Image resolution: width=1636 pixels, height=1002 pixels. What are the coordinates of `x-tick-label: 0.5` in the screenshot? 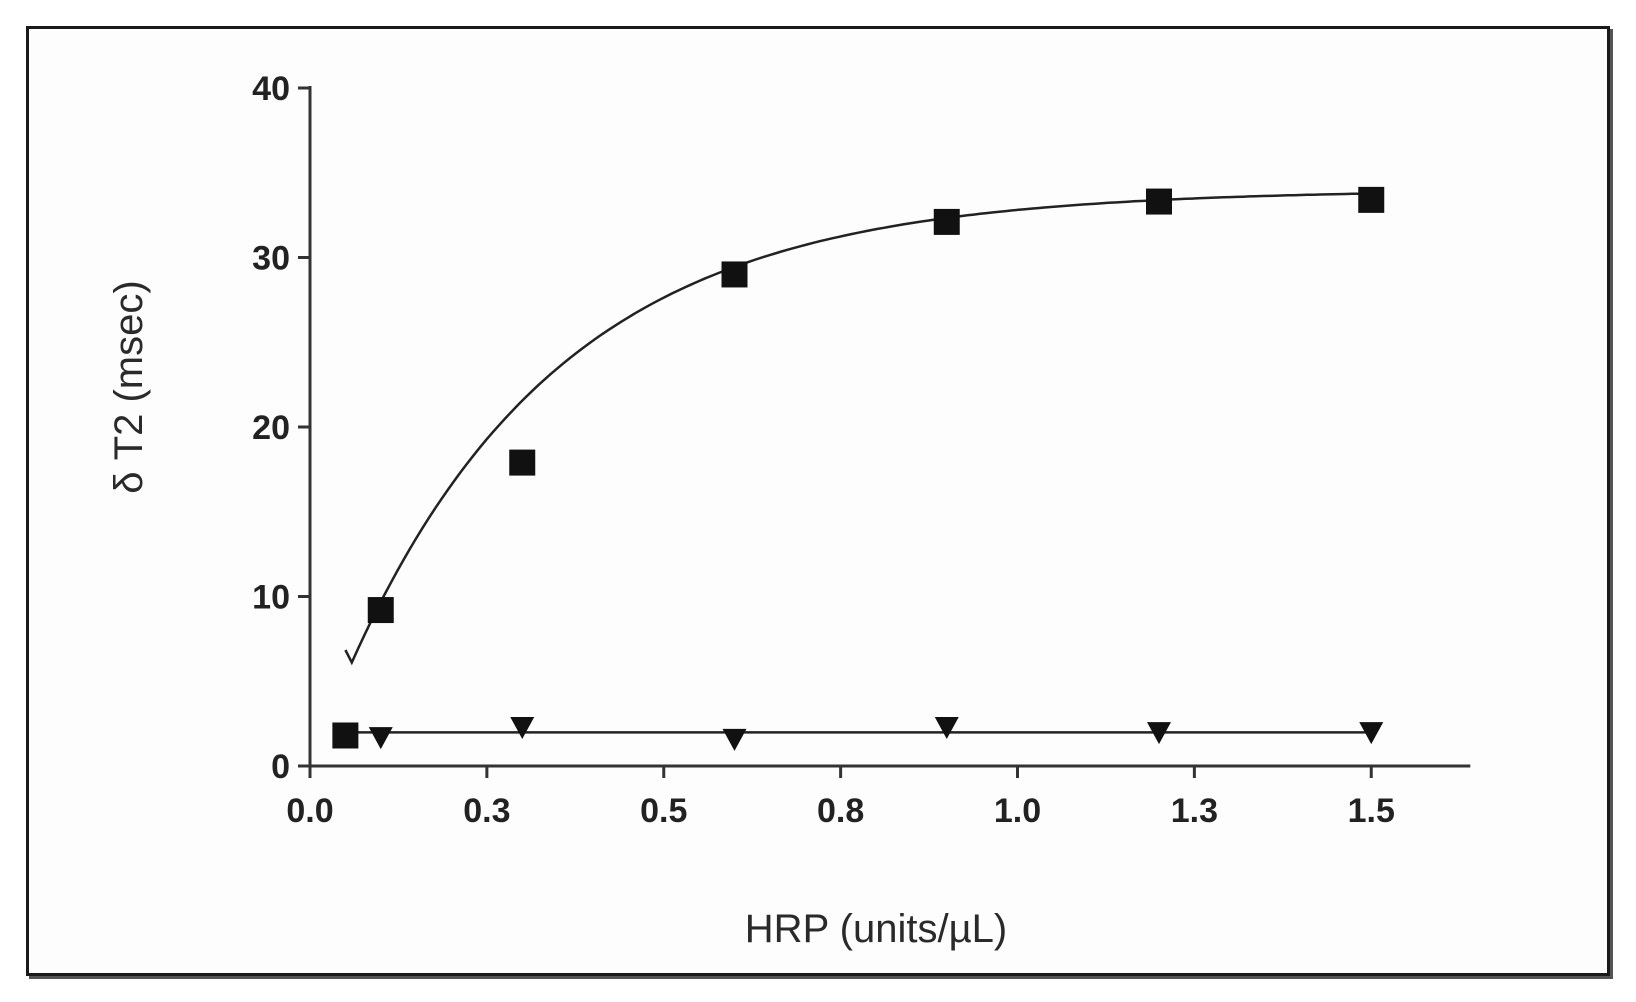 It's located at (663, 811).